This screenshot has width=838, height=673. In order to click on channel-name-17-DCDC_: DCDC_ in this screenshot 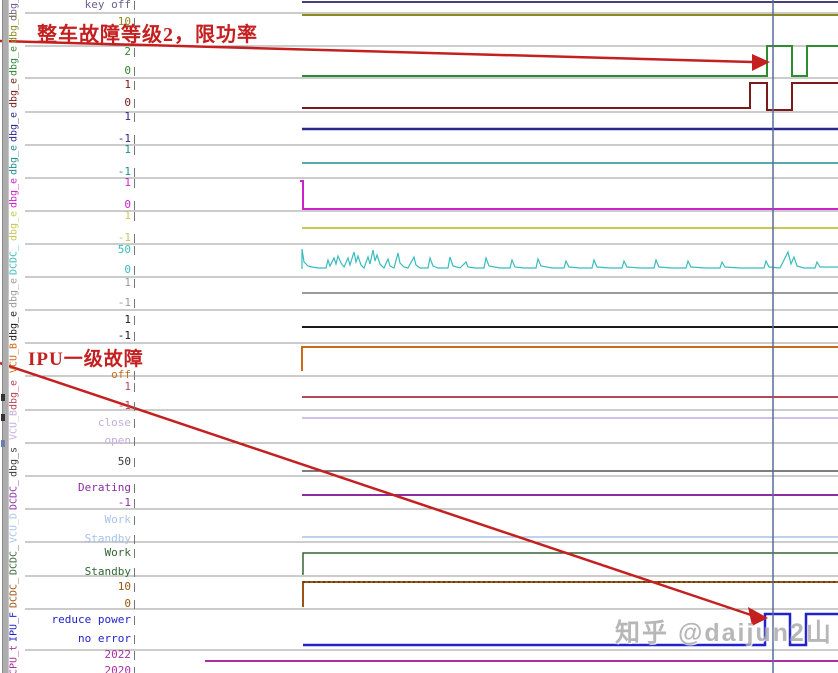, I will do `click(14, 560)`.